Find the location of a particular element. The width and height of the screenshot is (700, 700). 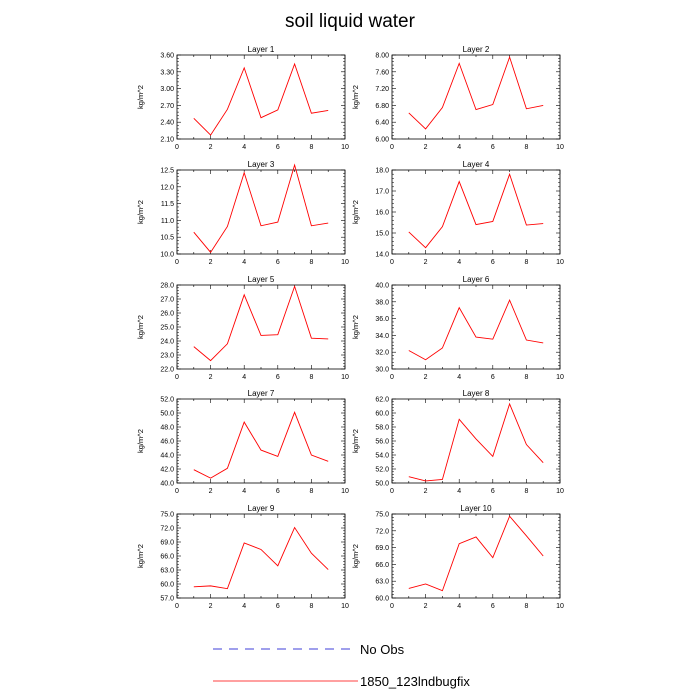

y-tick-label: 6.00 is located at coordinates (382, 140).